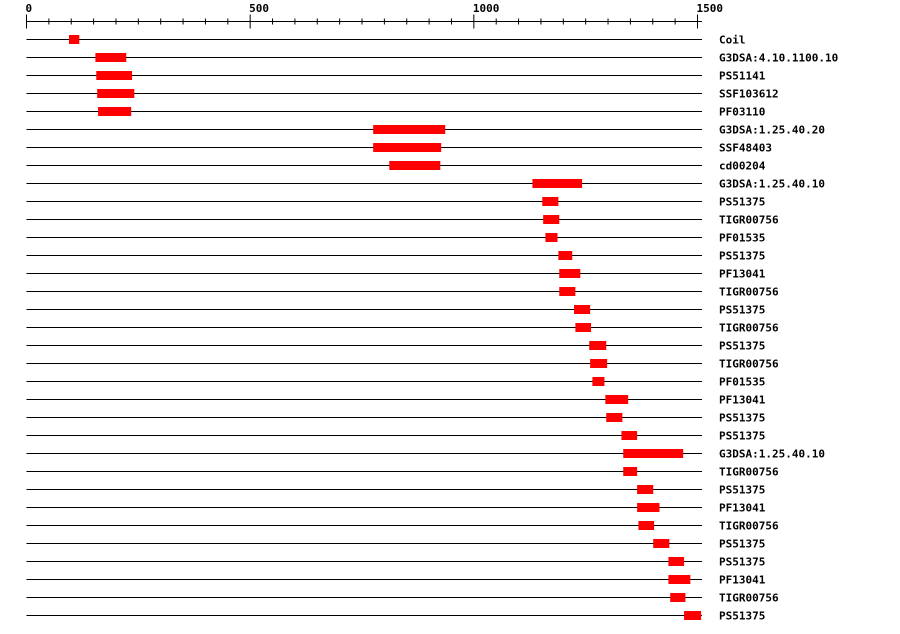  I want to click on track-label: SSF48403, so click(745, 148).